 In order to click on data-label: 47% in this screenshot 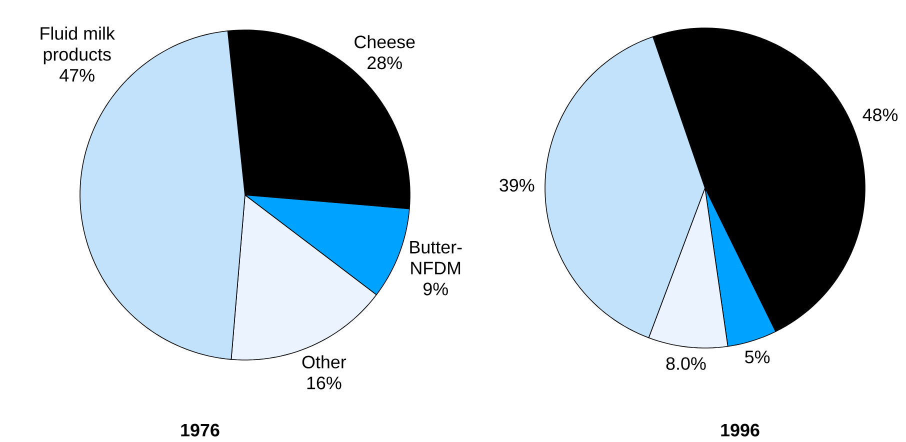, I will do `click(77, 75)`.